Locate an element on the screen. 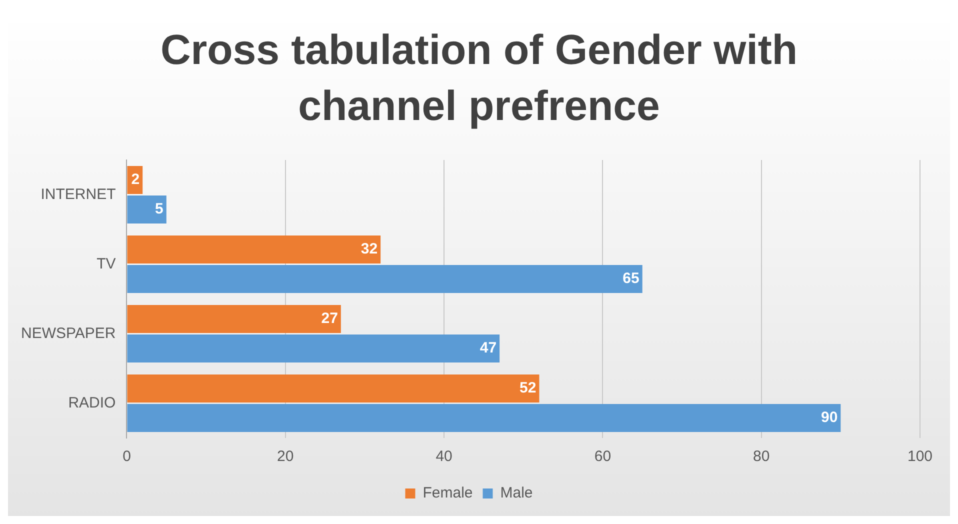 Image resolution: width=958 pixels, height=524 pixels. y-tick-label: RADIO is located at coordinates (92, 403).